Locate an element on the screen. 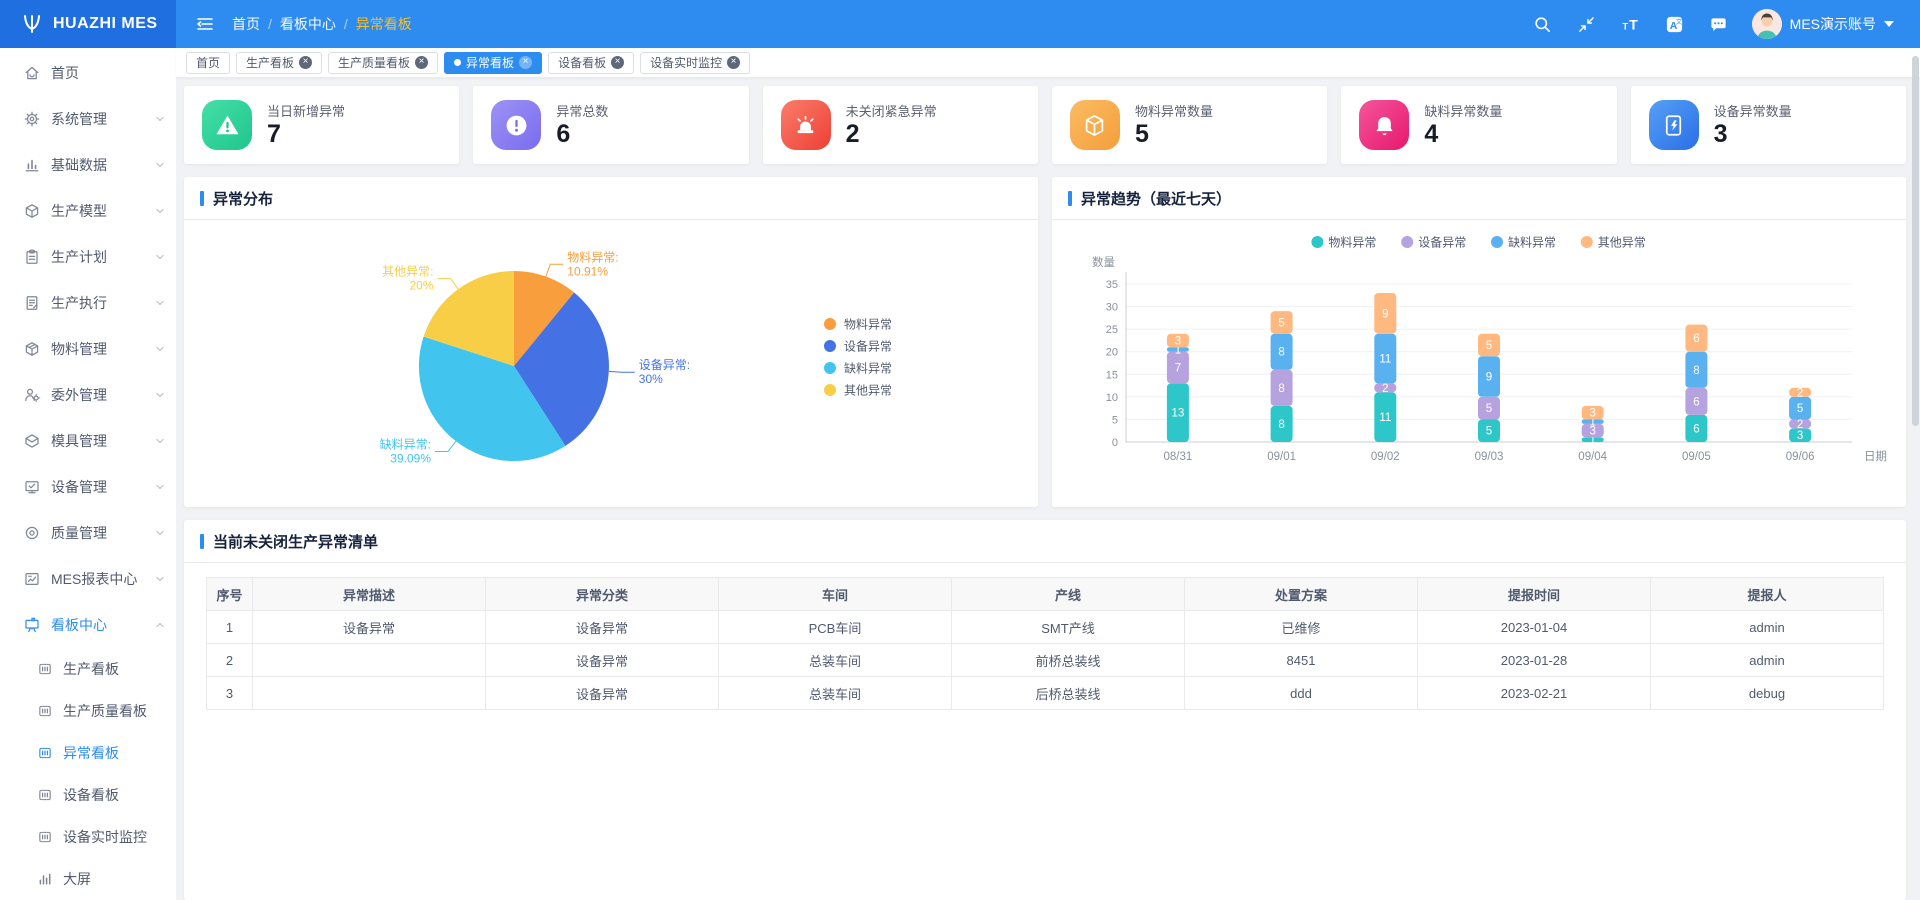 This screenshot has width=1920, height=900. sidebar-item: 设备管理 is located at coordinates (88, 487).